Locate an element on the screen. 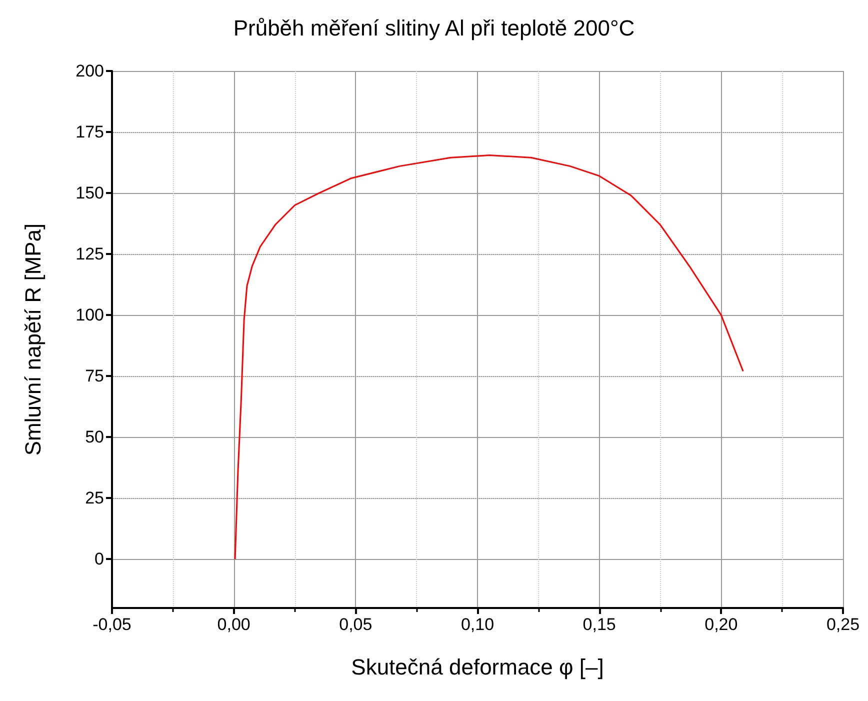 The height and width of the screenshot is (701, 868). x-tick-label: 0,25 is located at coordinates (843, 624).